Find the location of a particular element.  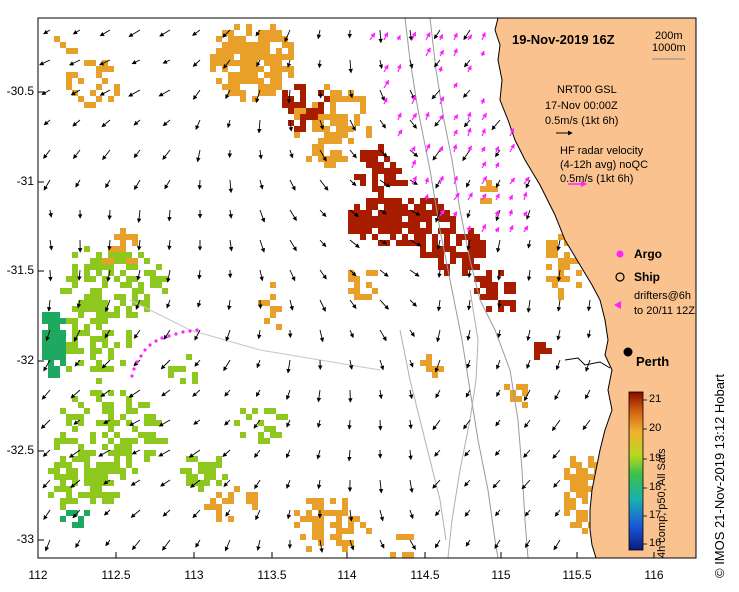

y-tick-label: -33 is located at coordinates (25, 539).